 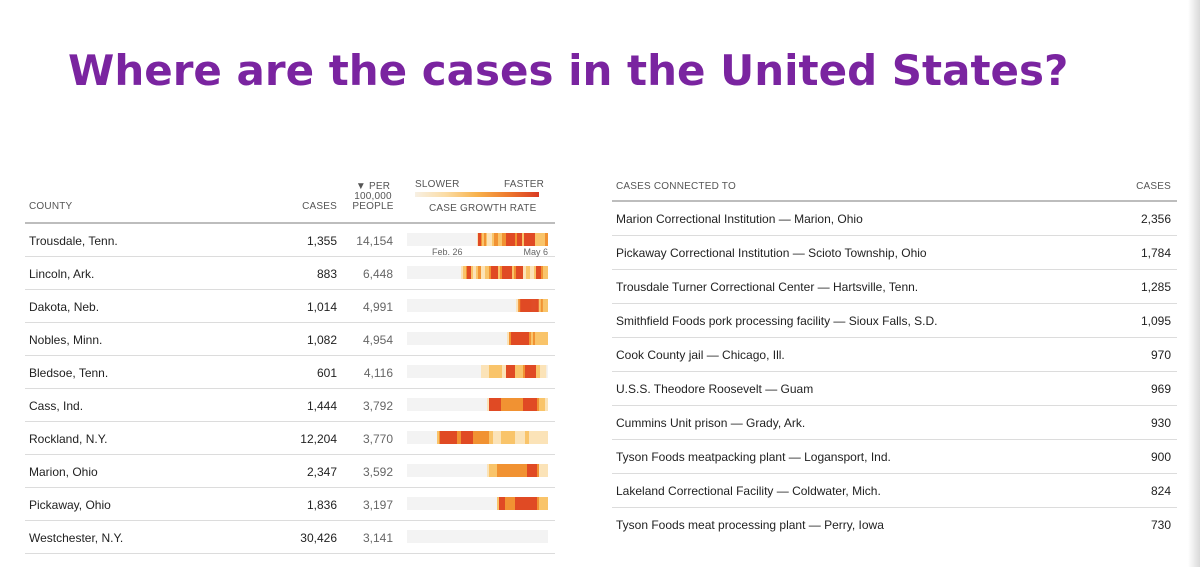 What do you see at coordinates (894, 355) in the screenshot?
I see `cluster-row: Cook County jail — Chicago, Ill. 970` at bounding box center [894, 355].